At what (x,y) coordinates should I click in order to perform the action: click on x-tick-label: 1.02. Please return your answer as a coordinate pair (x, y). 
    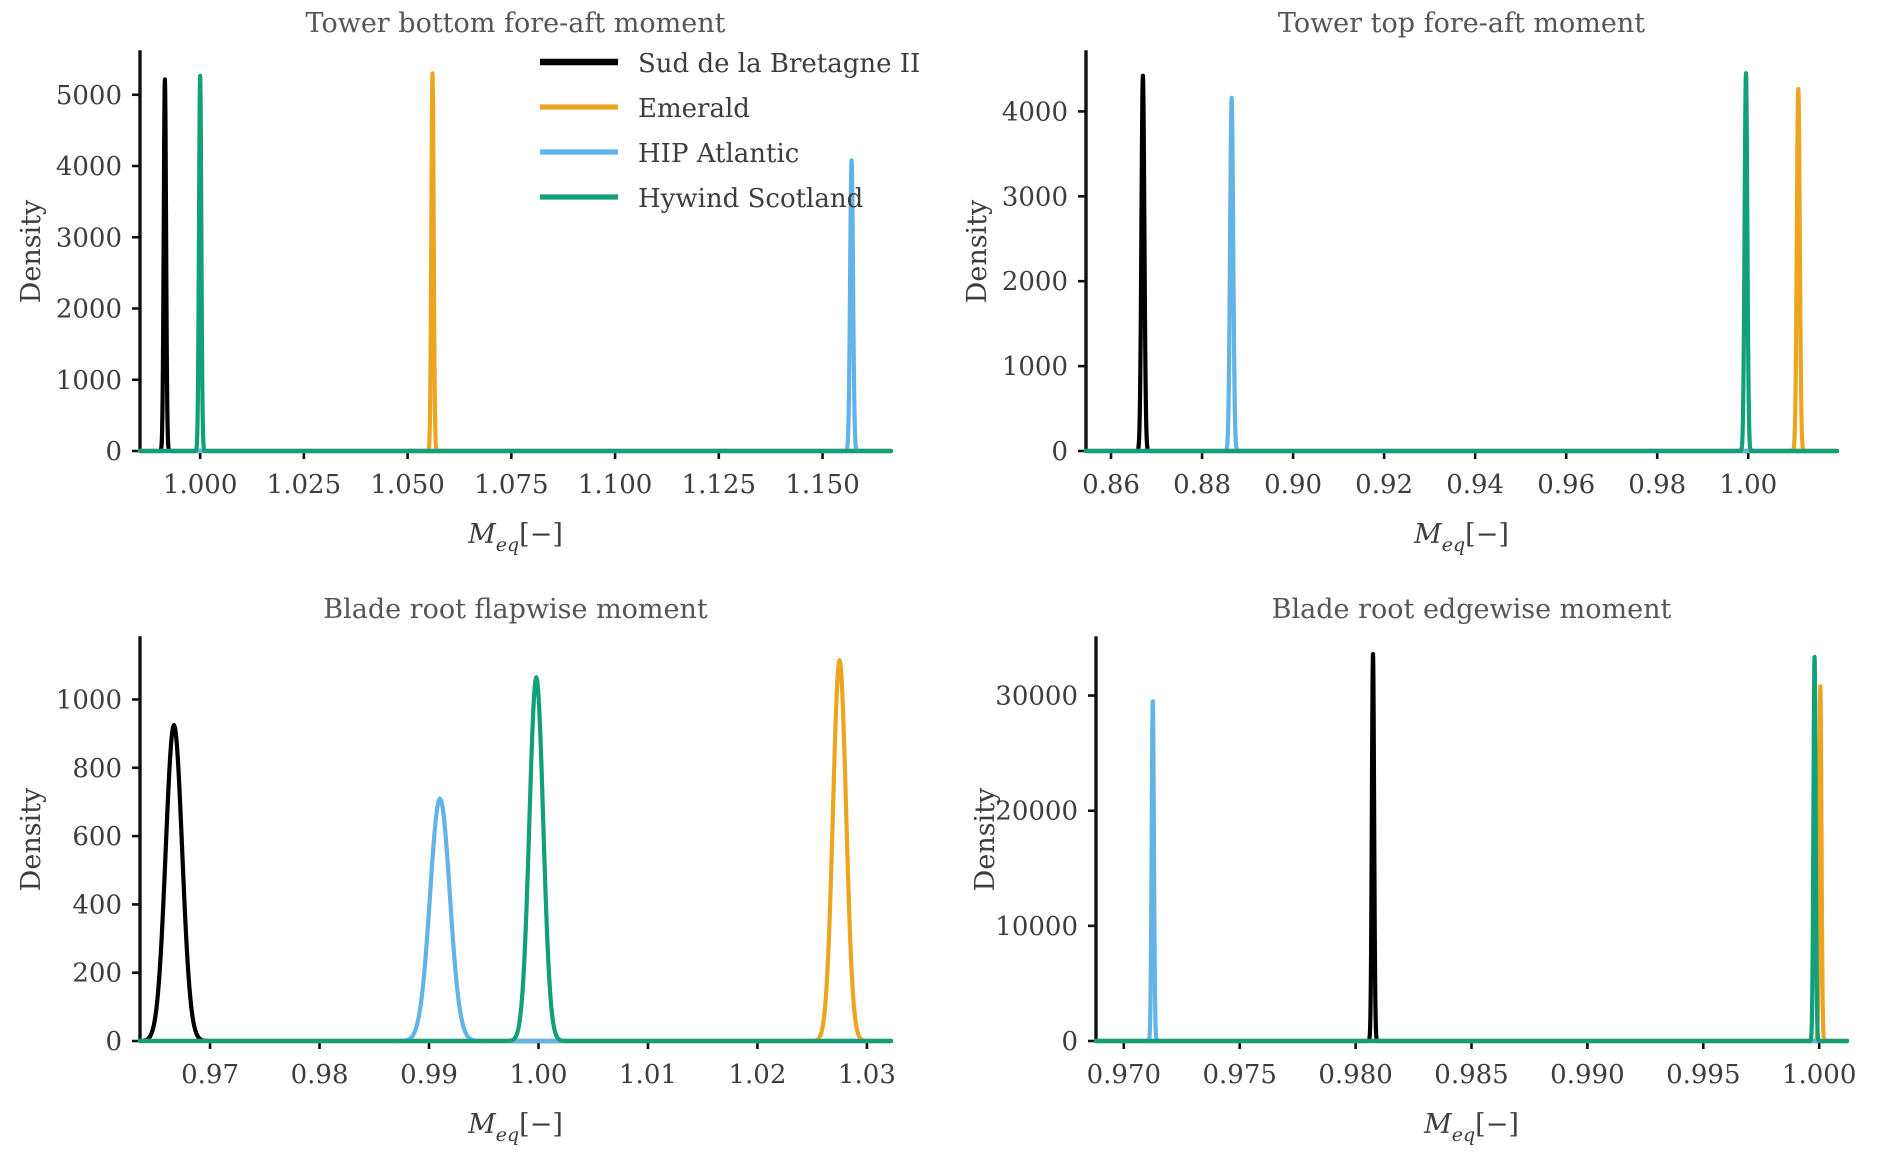
    Looking at the image, I should click on (757, 1075).